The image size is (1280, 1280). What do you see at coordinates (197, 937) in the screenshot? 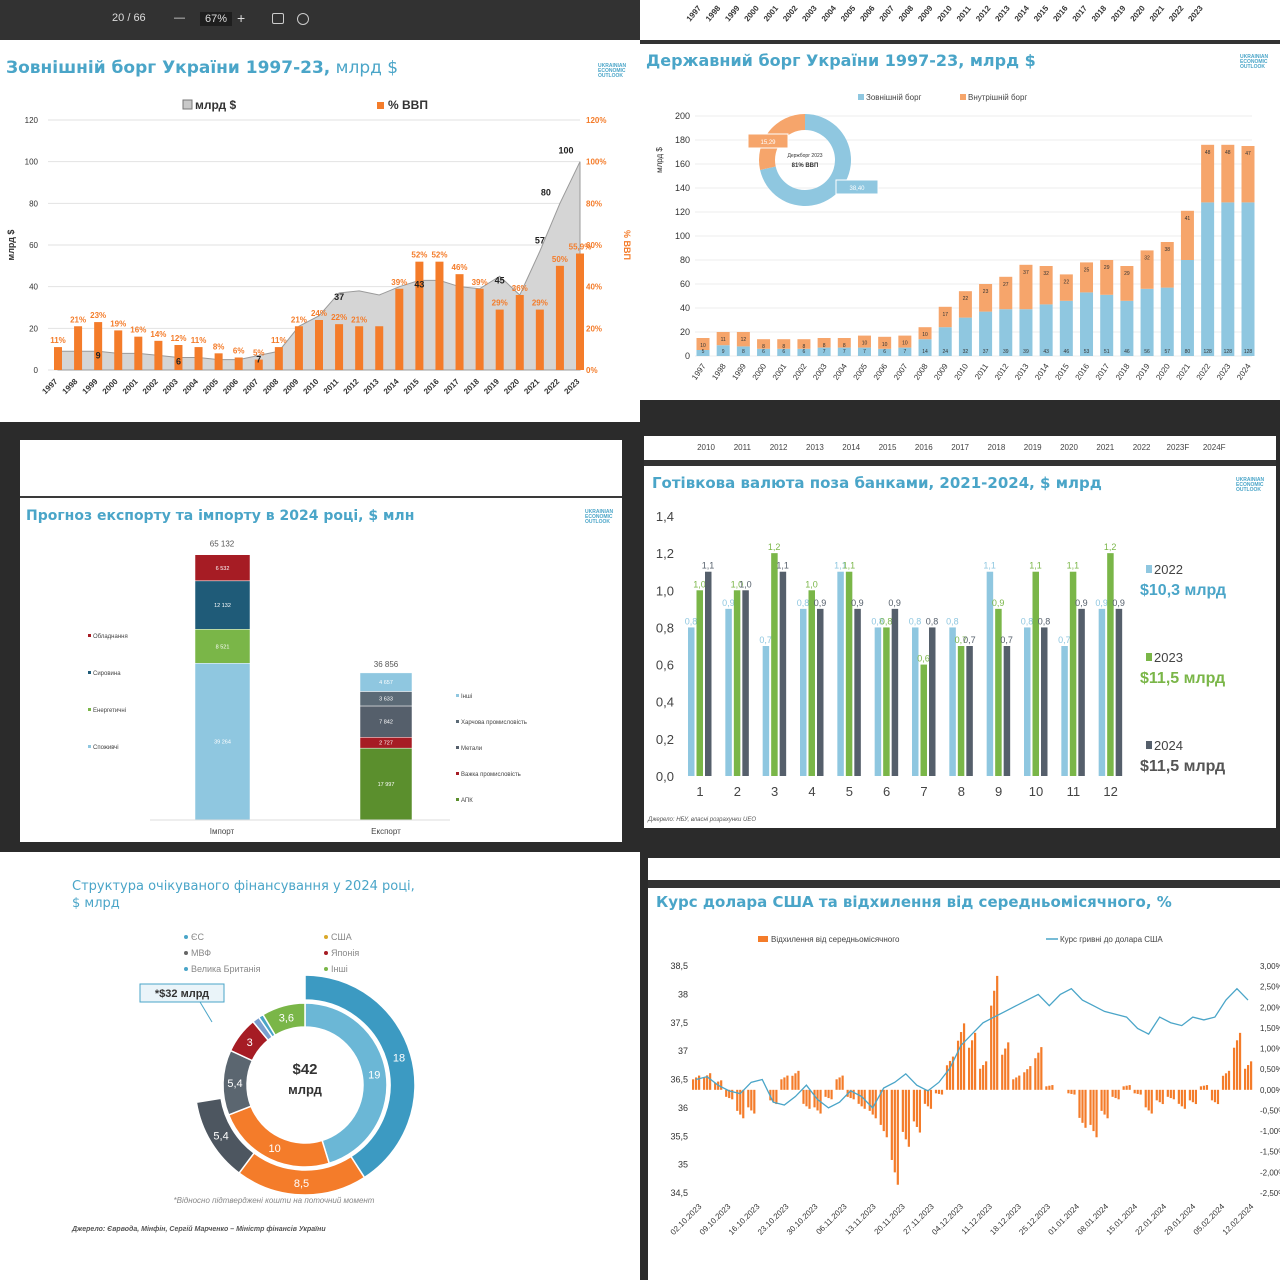
I see `legend-label: ЄС` at bounding box center [197, 937].